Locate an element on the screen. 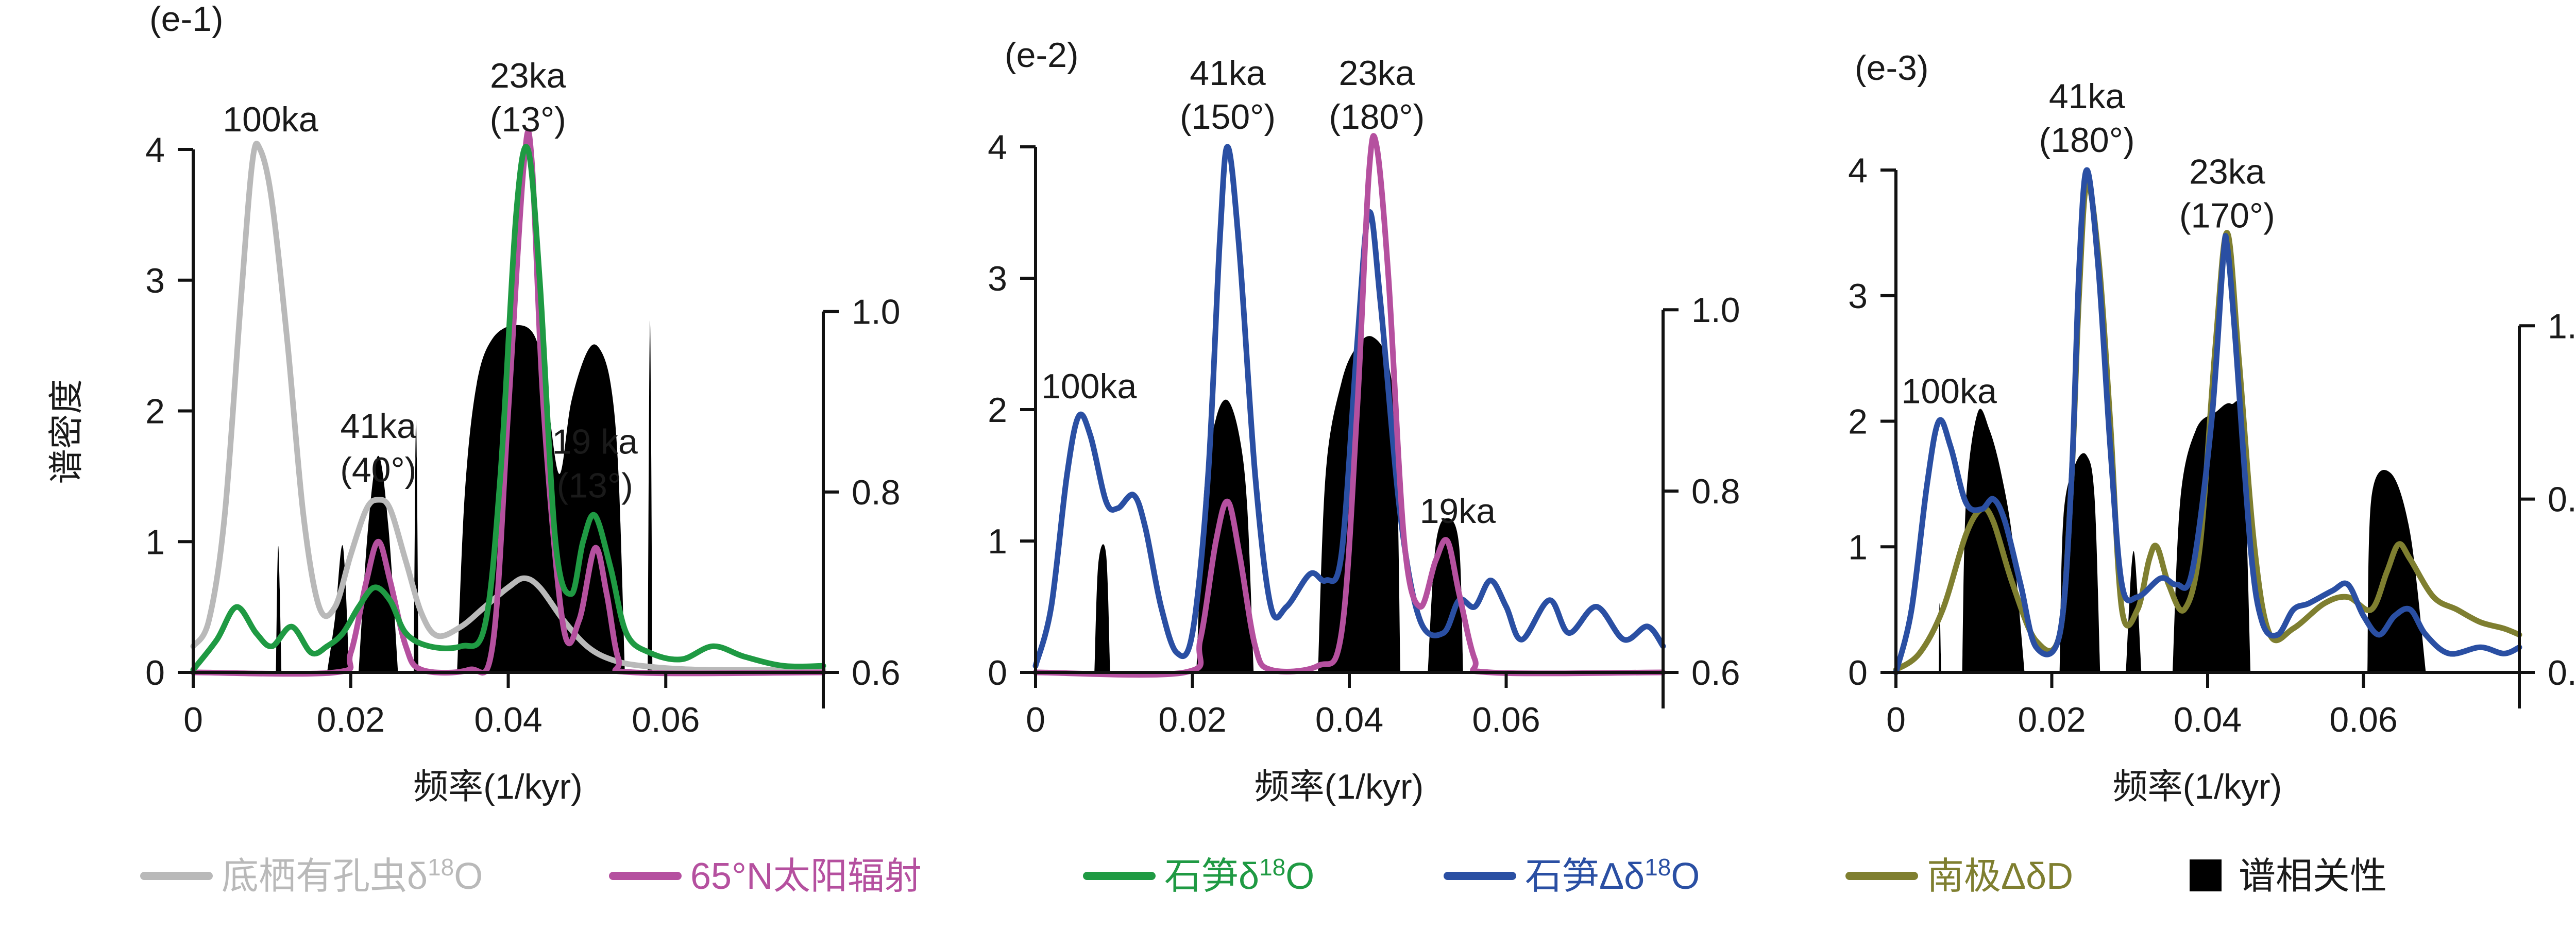  peak-annotation-sub: (170°) is located at coordinates (2227, 215).